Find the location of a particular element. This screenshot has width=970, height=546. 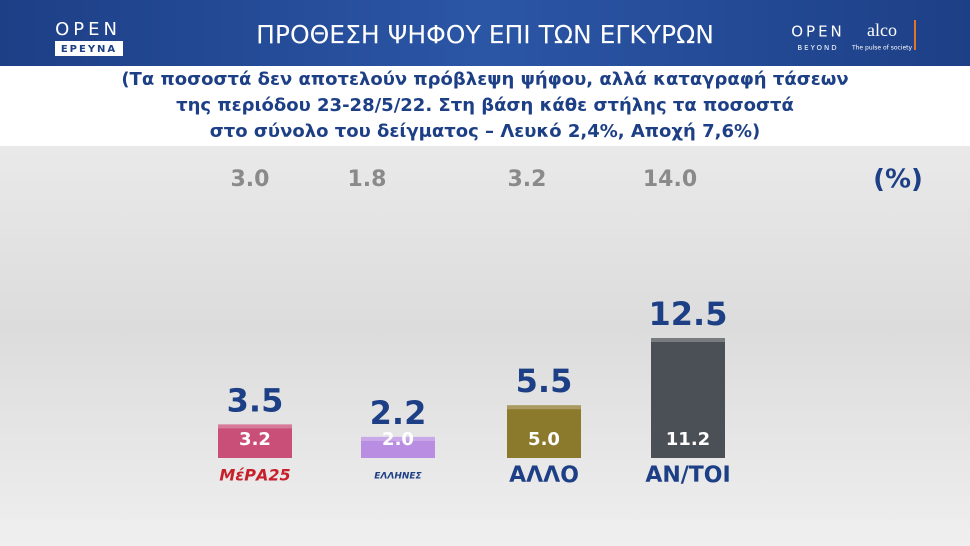

partner-sub: The pulse of society is located at coordinates (882, 48).